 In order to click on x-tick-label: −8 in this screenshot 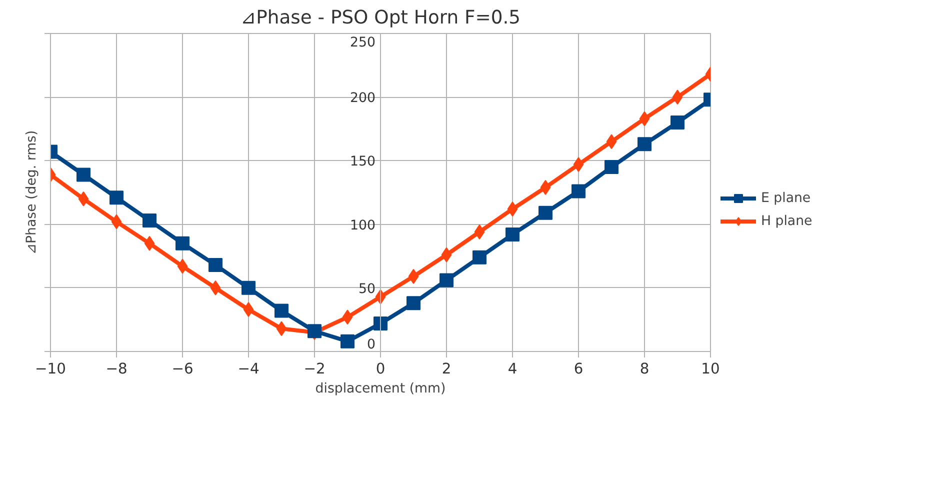, I will do `click(117, 369)`.